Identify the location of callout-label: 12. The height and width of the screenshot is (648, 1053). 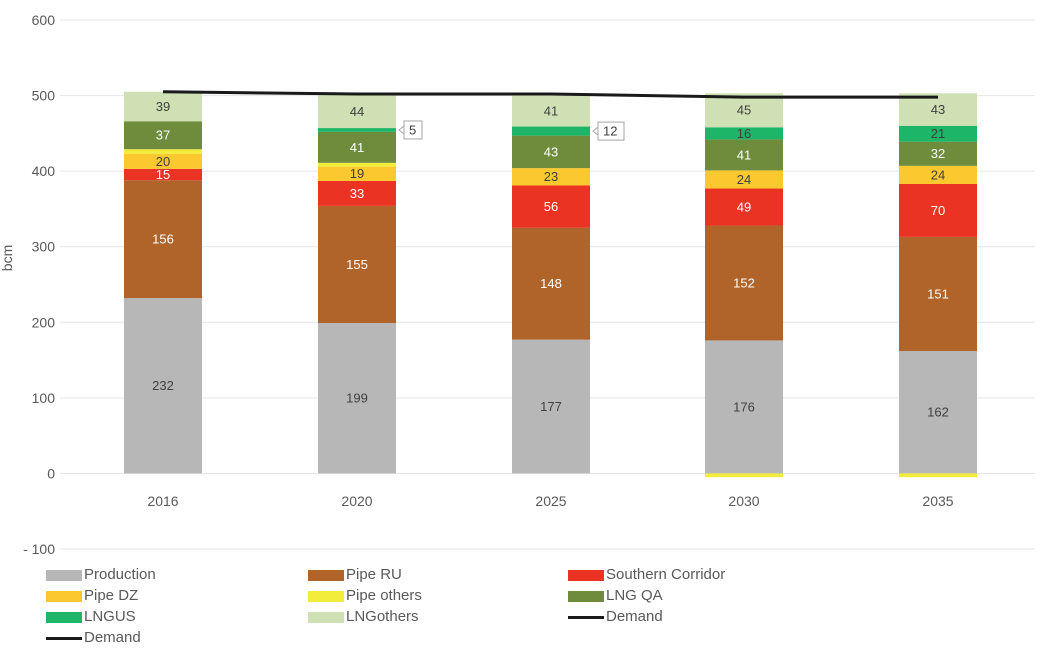
(610, 131).